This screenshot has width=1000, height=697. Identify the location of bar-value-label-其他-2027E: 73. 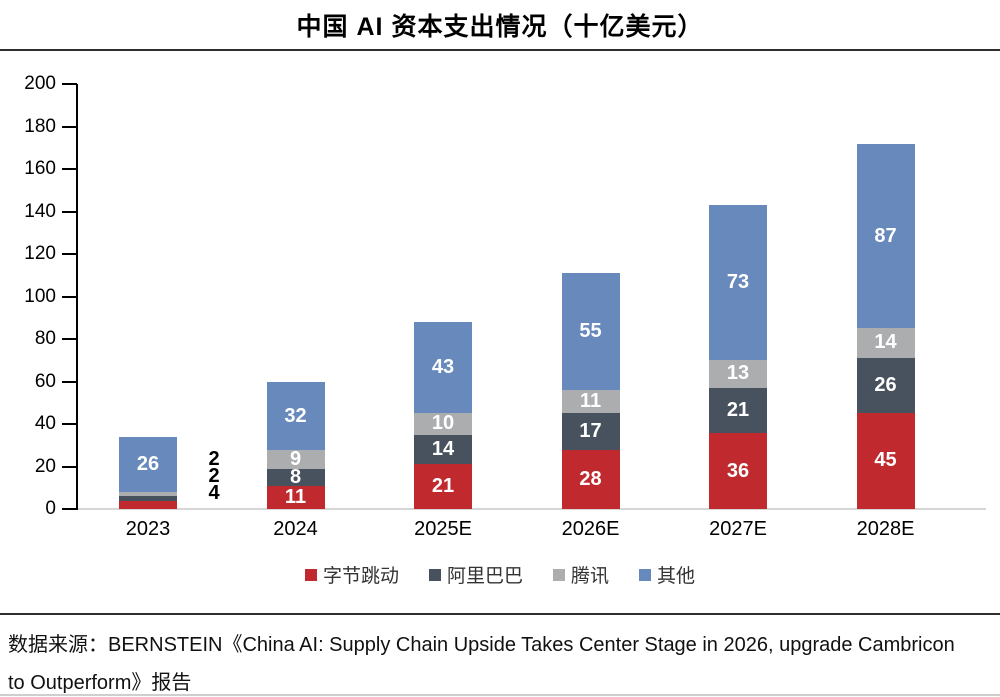
(738, 282).